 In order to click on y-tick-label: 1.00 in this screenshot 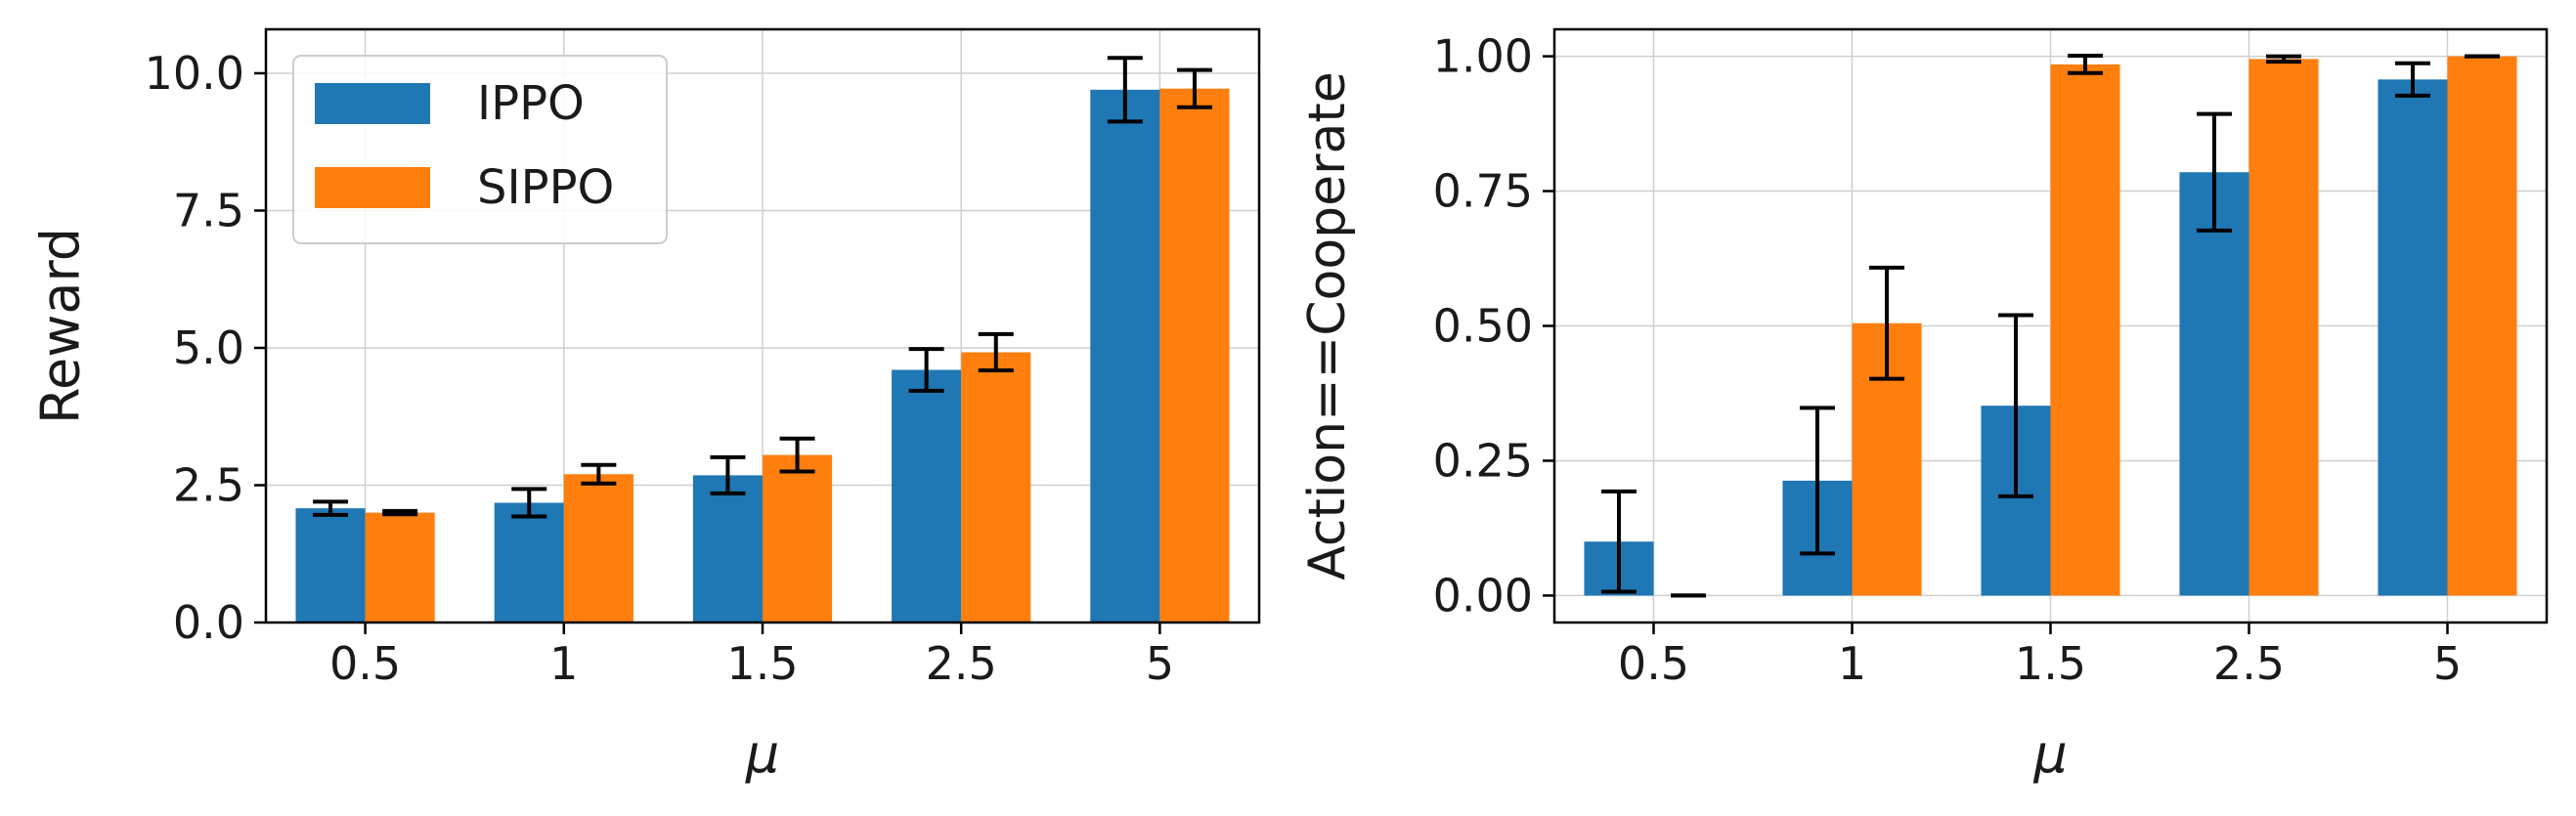, I will do `click(1483, 56)`.